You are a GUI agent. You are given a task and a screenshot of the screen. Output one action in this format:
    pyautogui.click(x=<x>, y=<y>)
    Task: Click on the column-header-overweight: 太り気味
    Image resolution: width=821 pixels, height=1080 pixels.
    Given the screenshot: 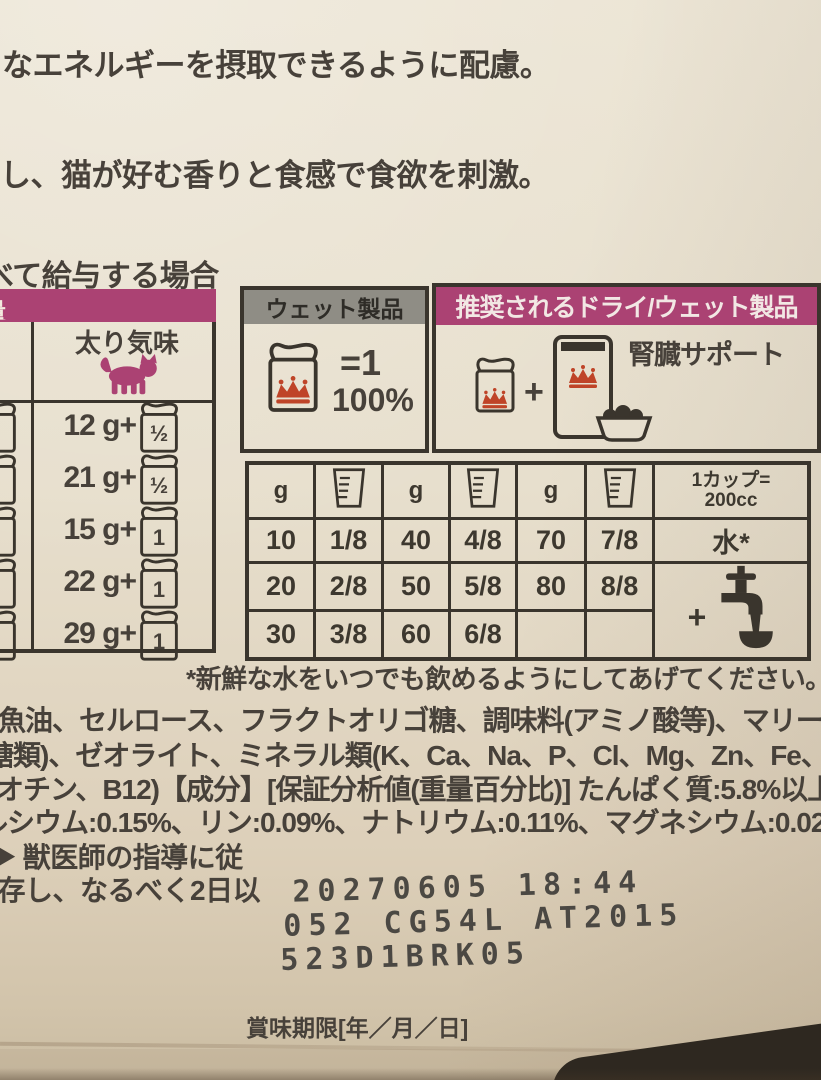 What is the action you would take?
    pyautogui.click(x=126, y=343)
    